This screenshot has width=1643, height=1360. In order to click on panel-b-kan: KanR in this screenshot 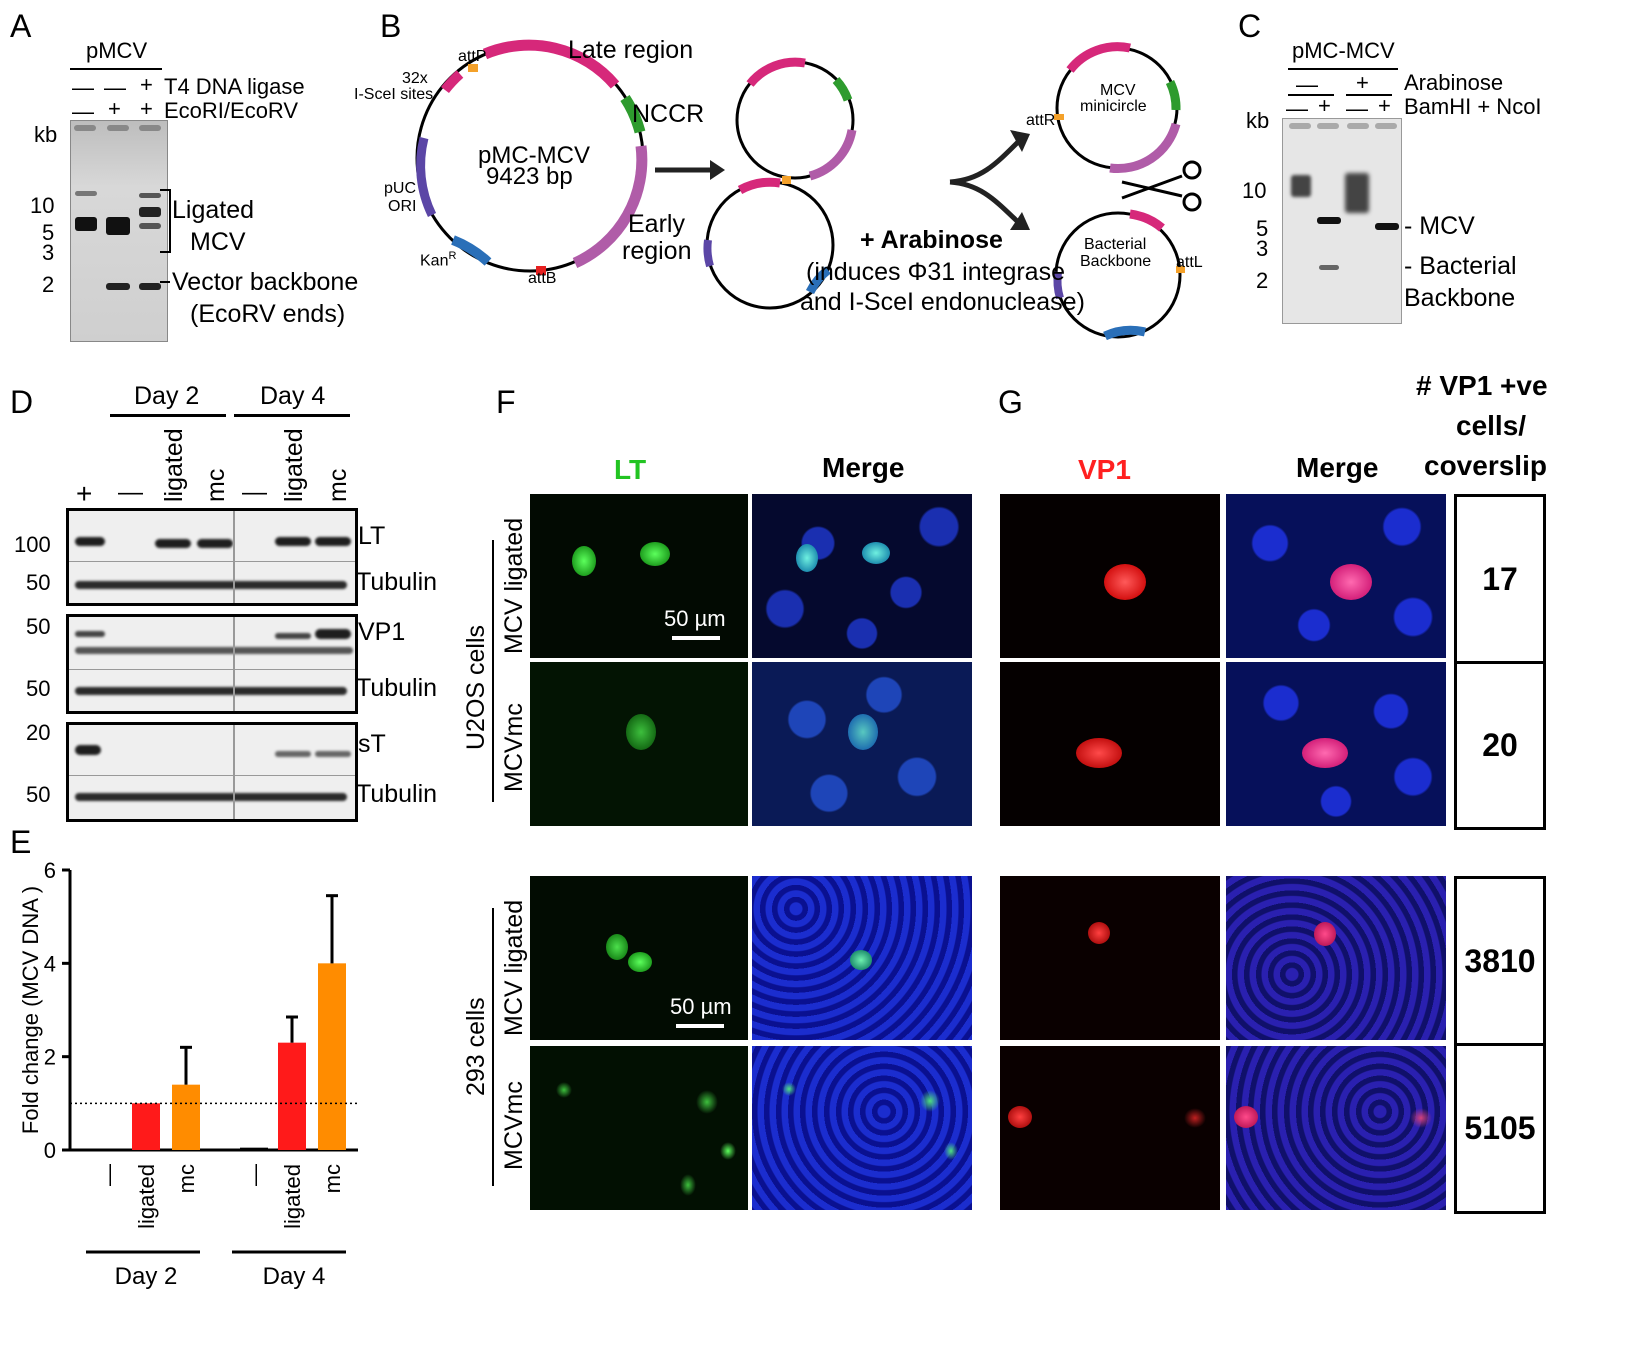, I will do `click(438, 260)`.